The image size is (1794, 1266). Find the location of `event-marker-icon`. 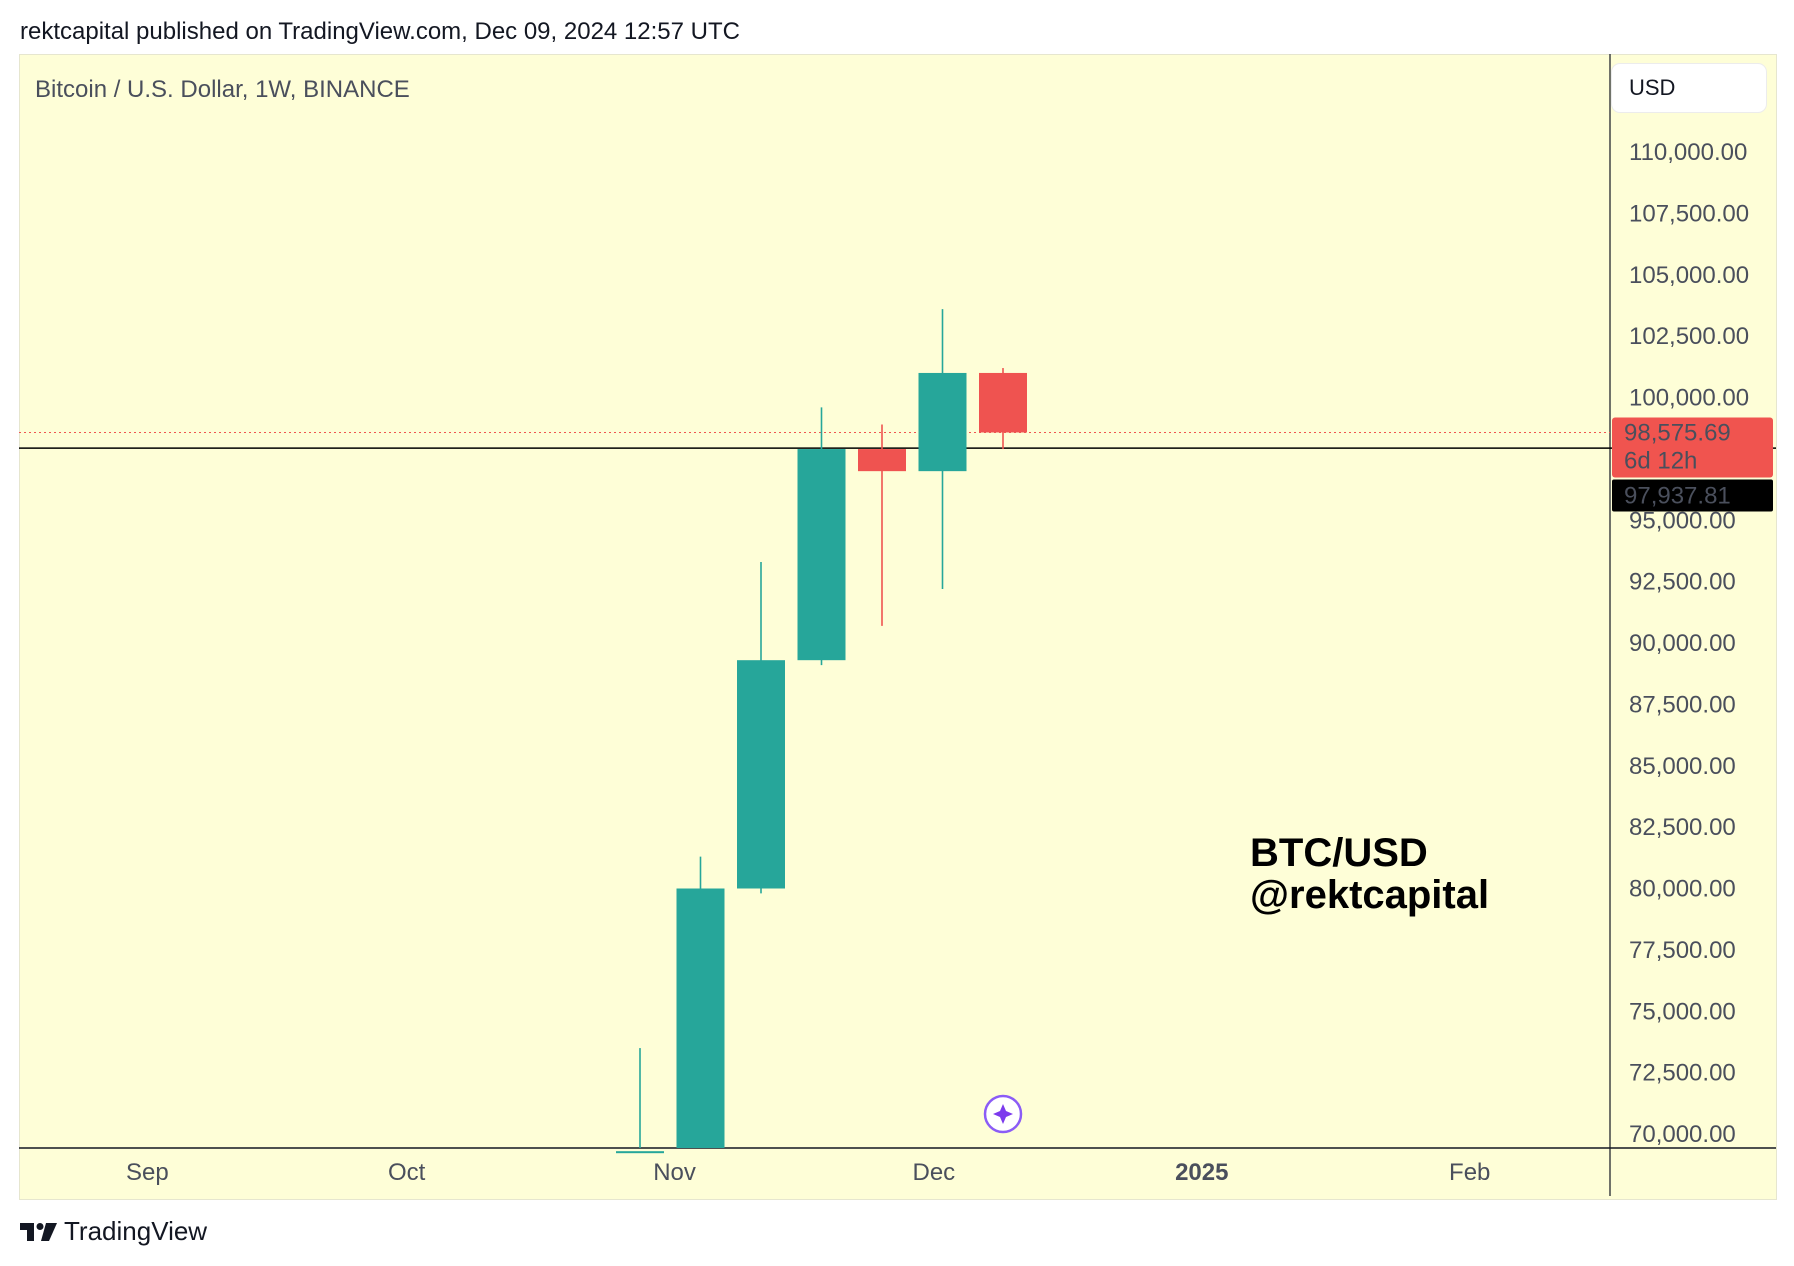

event-marker-icon is located at coordinates (1003, 1114).